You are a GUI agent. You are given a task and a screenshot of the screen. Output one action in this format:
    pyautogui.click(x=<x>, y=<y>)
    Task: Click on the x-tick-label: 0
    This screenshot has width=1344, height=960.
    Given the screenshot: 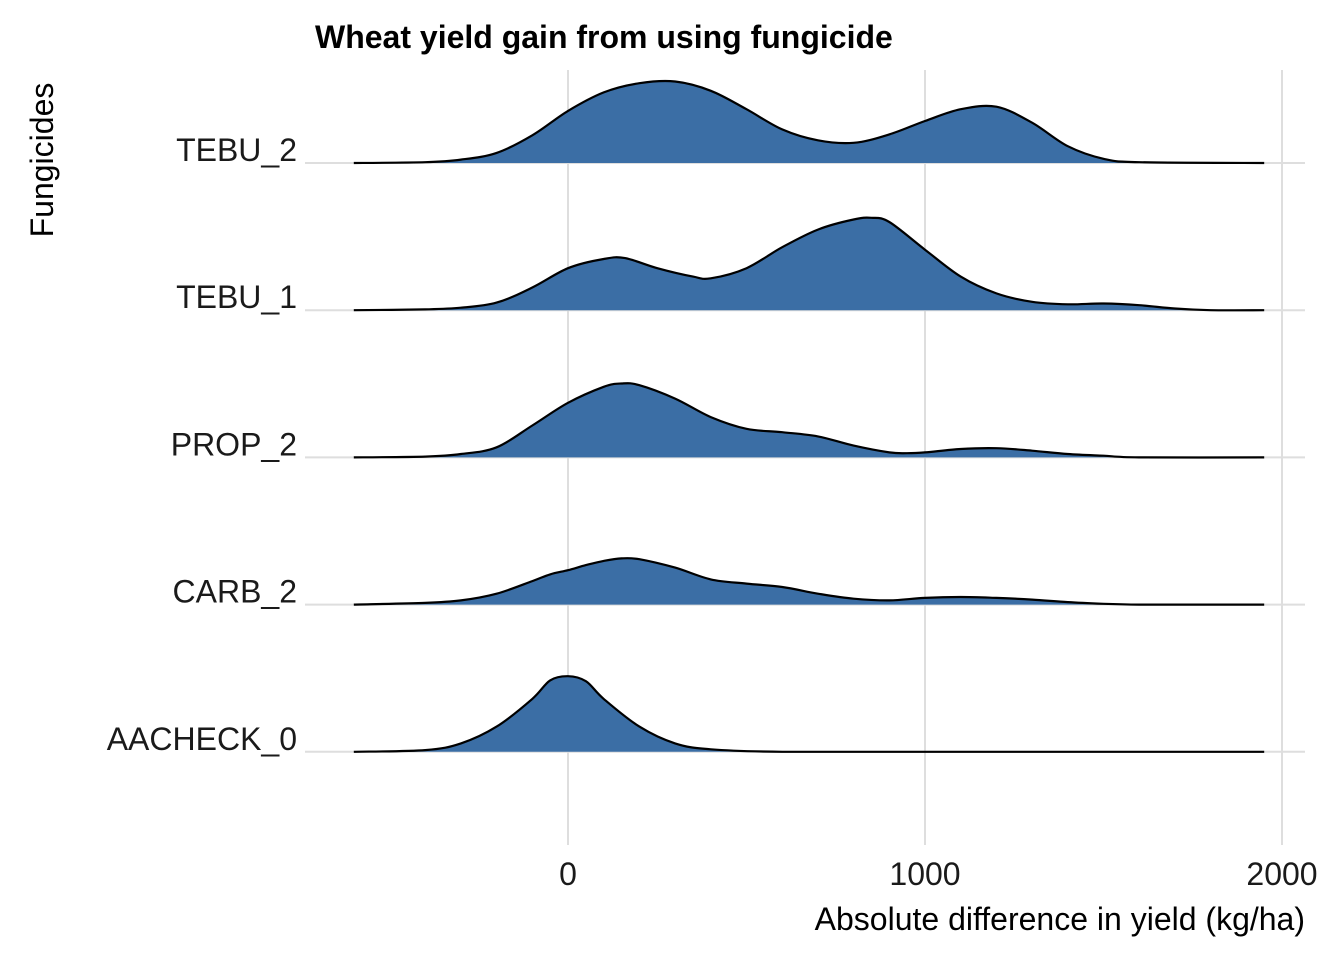 What is the action you would take?
    pyautogui.click(x=568, y=874)
    